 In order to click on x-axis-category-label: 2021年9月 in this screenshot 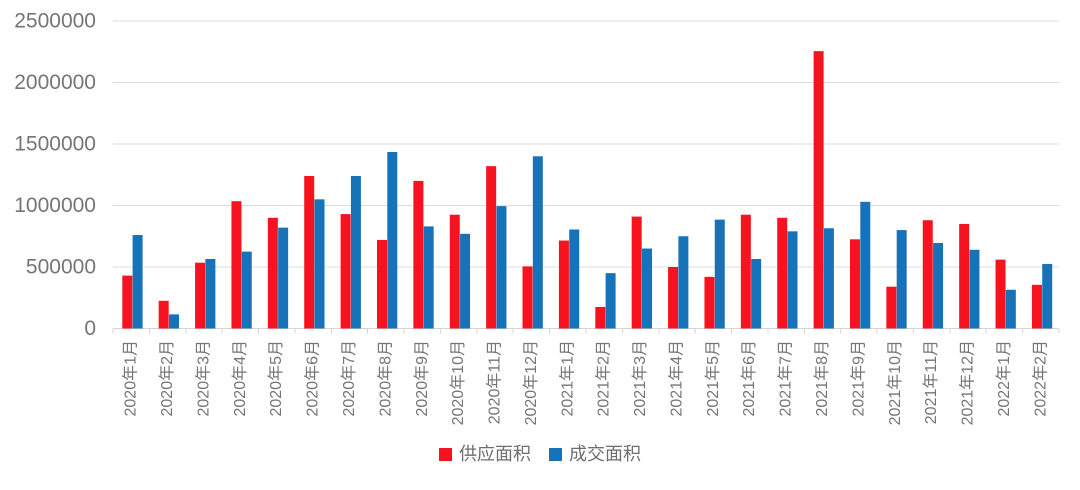, I will do `click(858, 378)`.